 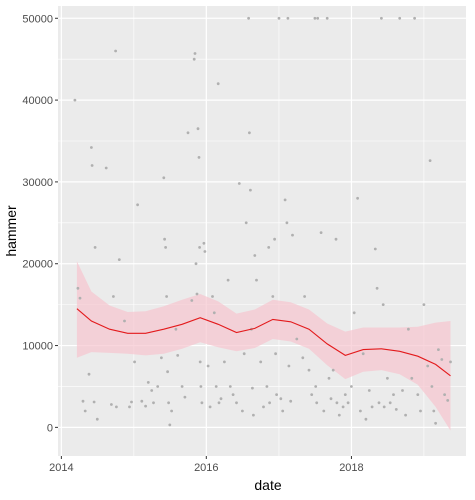 I want to click on smooth-trend-line, so click(x=263, y=342).